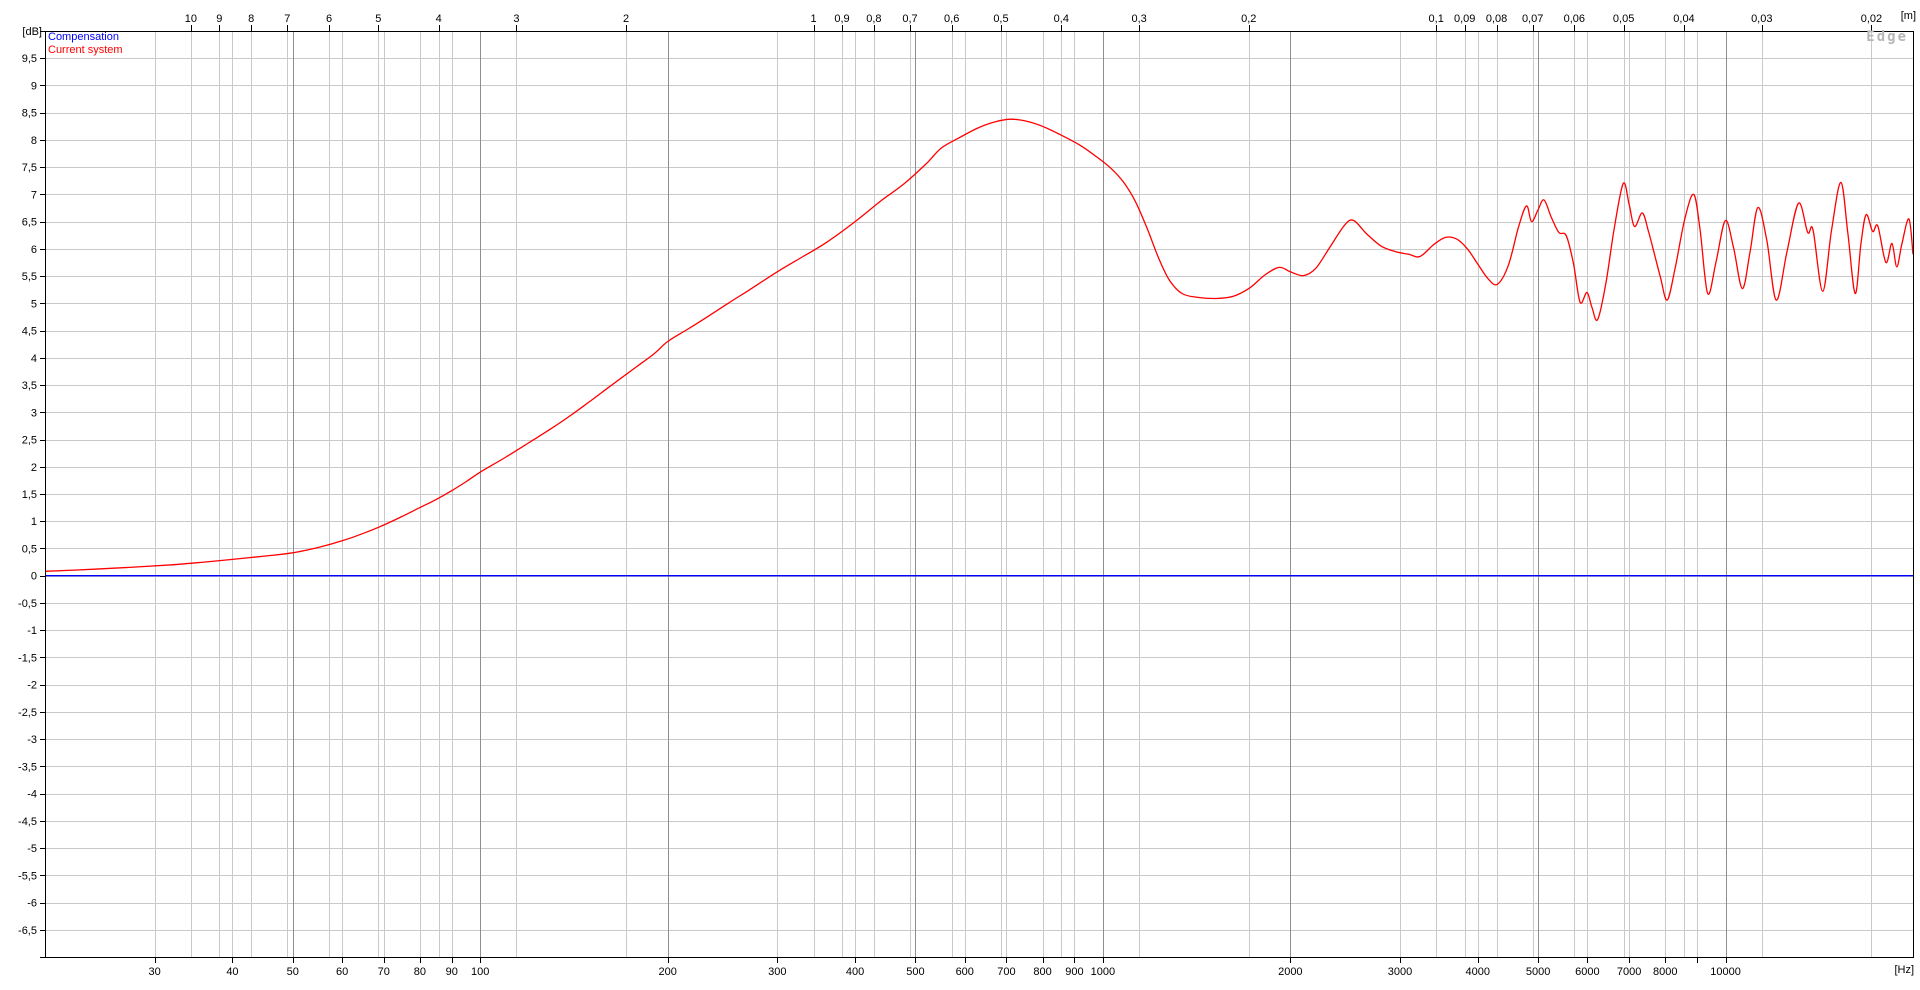 Image resolution: width=1920 pixels, height=990 pixels. Describe the element at coordinates (27, 767) in the screenshot. I see `y-tick-label: -3,5` at that location.